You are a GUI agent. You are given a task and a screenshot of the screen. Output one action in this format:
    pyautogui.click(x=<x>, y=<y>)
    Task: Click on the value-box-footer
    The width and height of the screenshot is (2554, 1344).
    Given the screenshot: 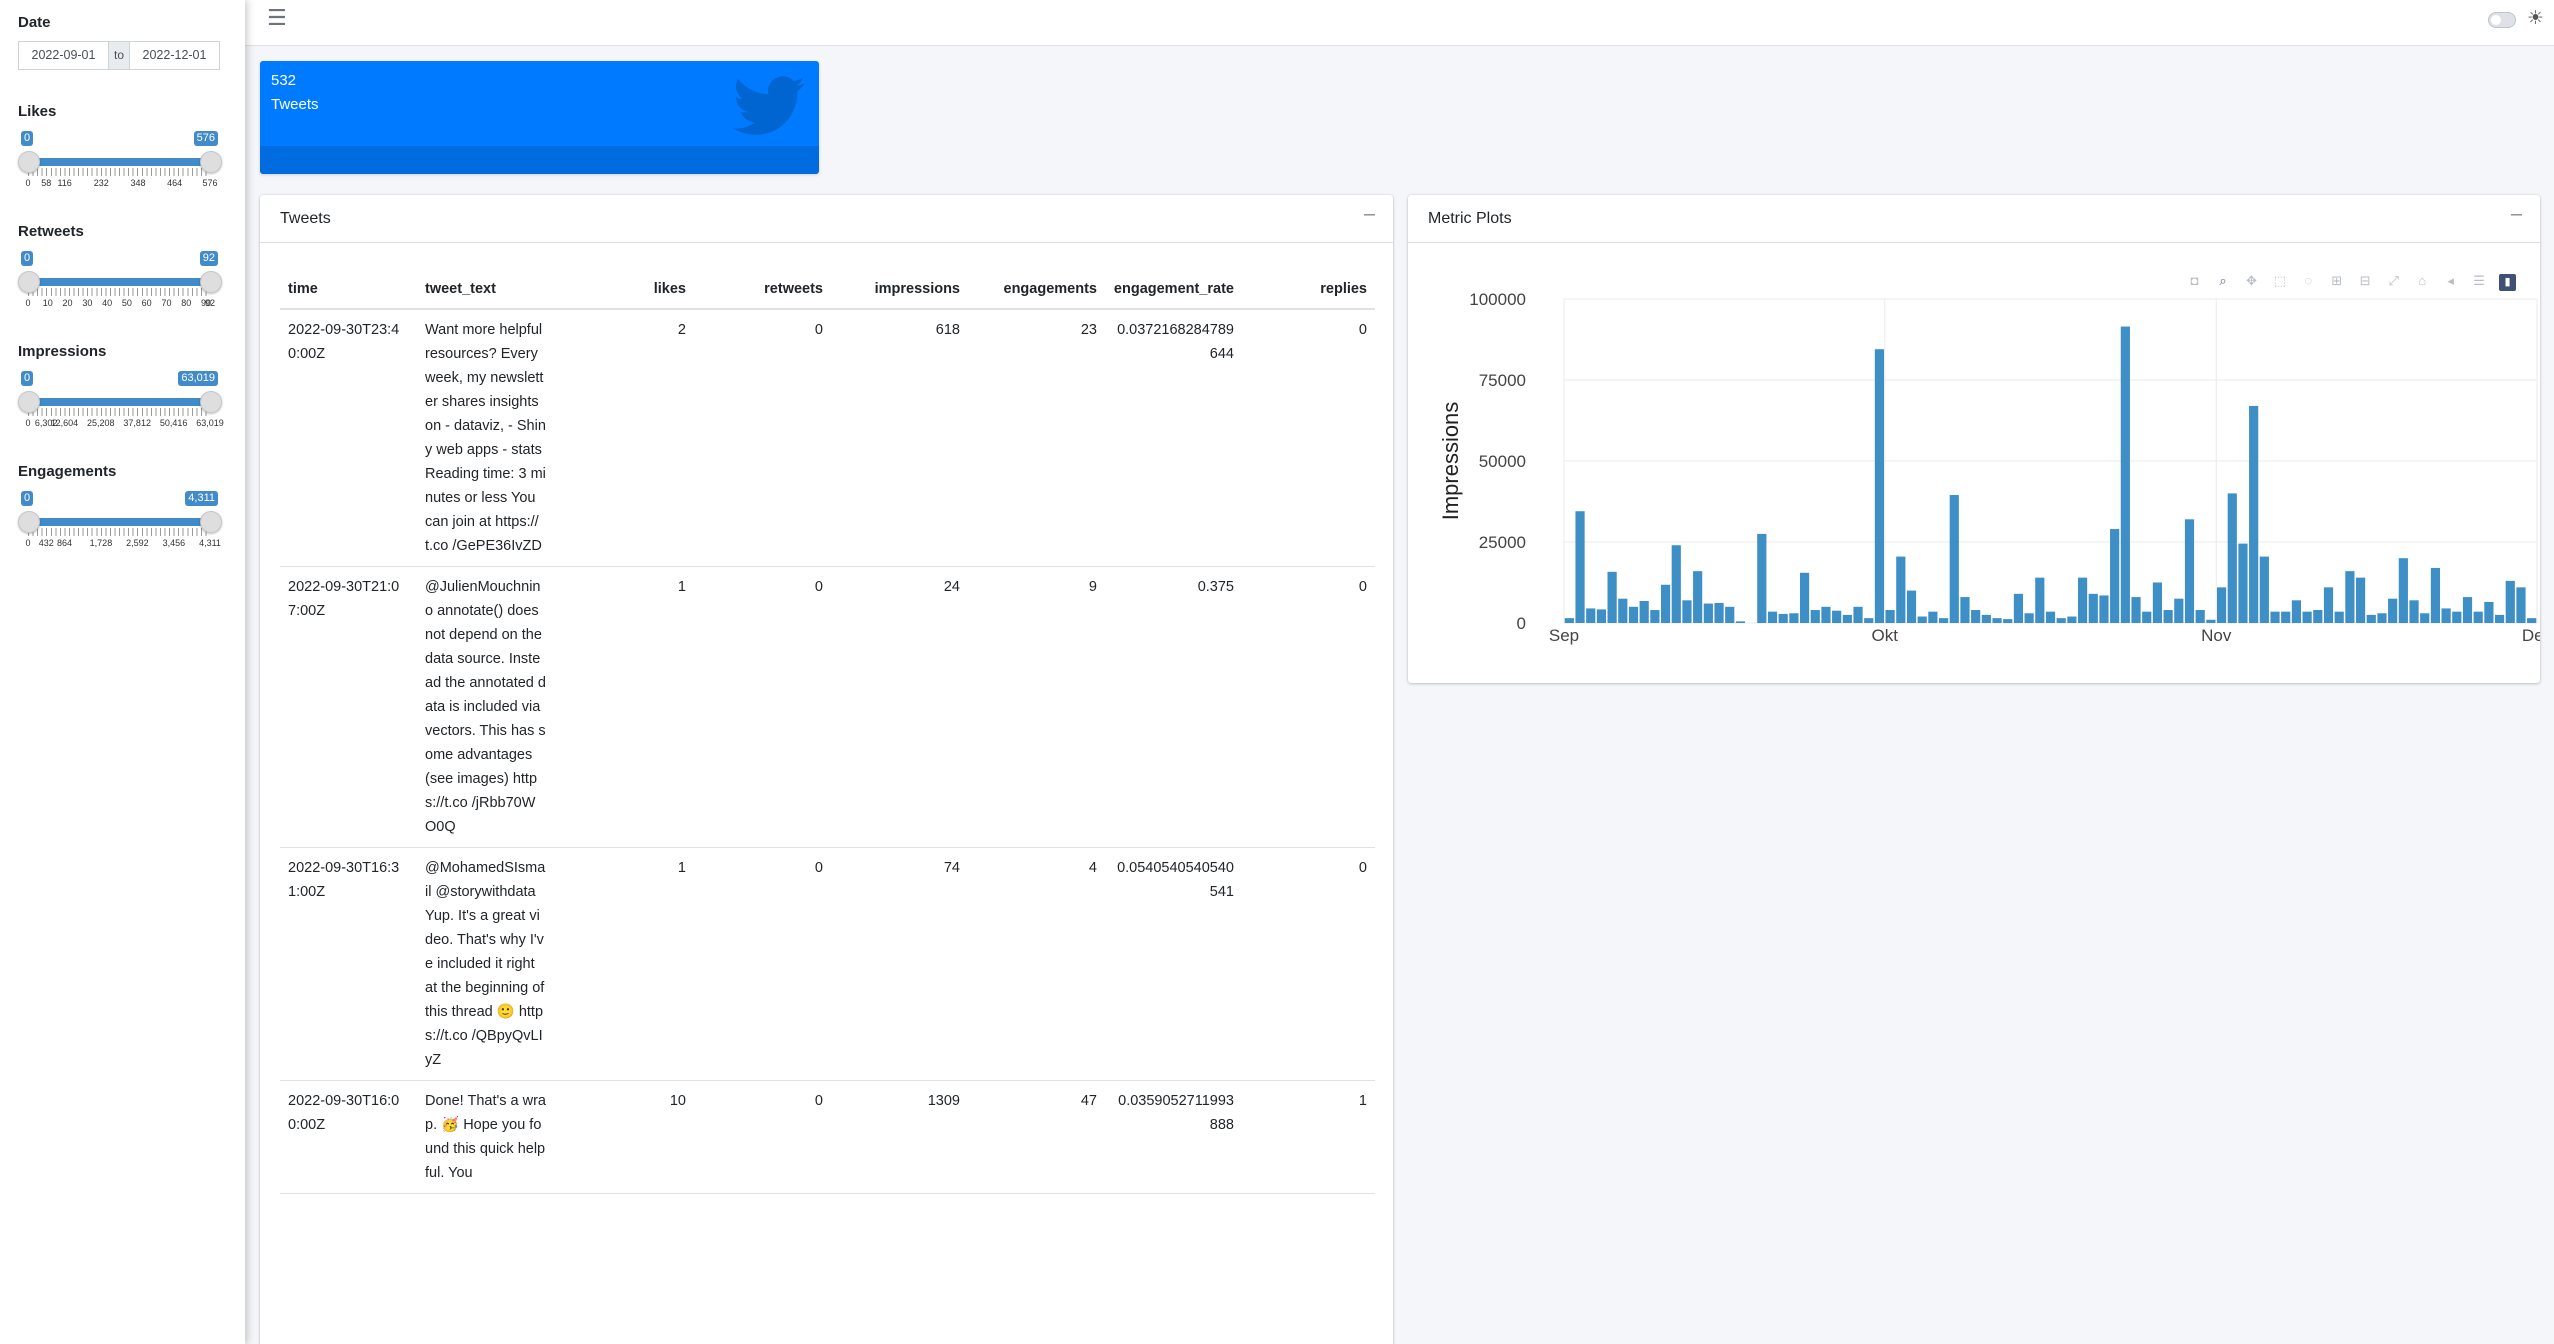 What is the action you would take?
    pyautogui.click(x=539, y=160)
    